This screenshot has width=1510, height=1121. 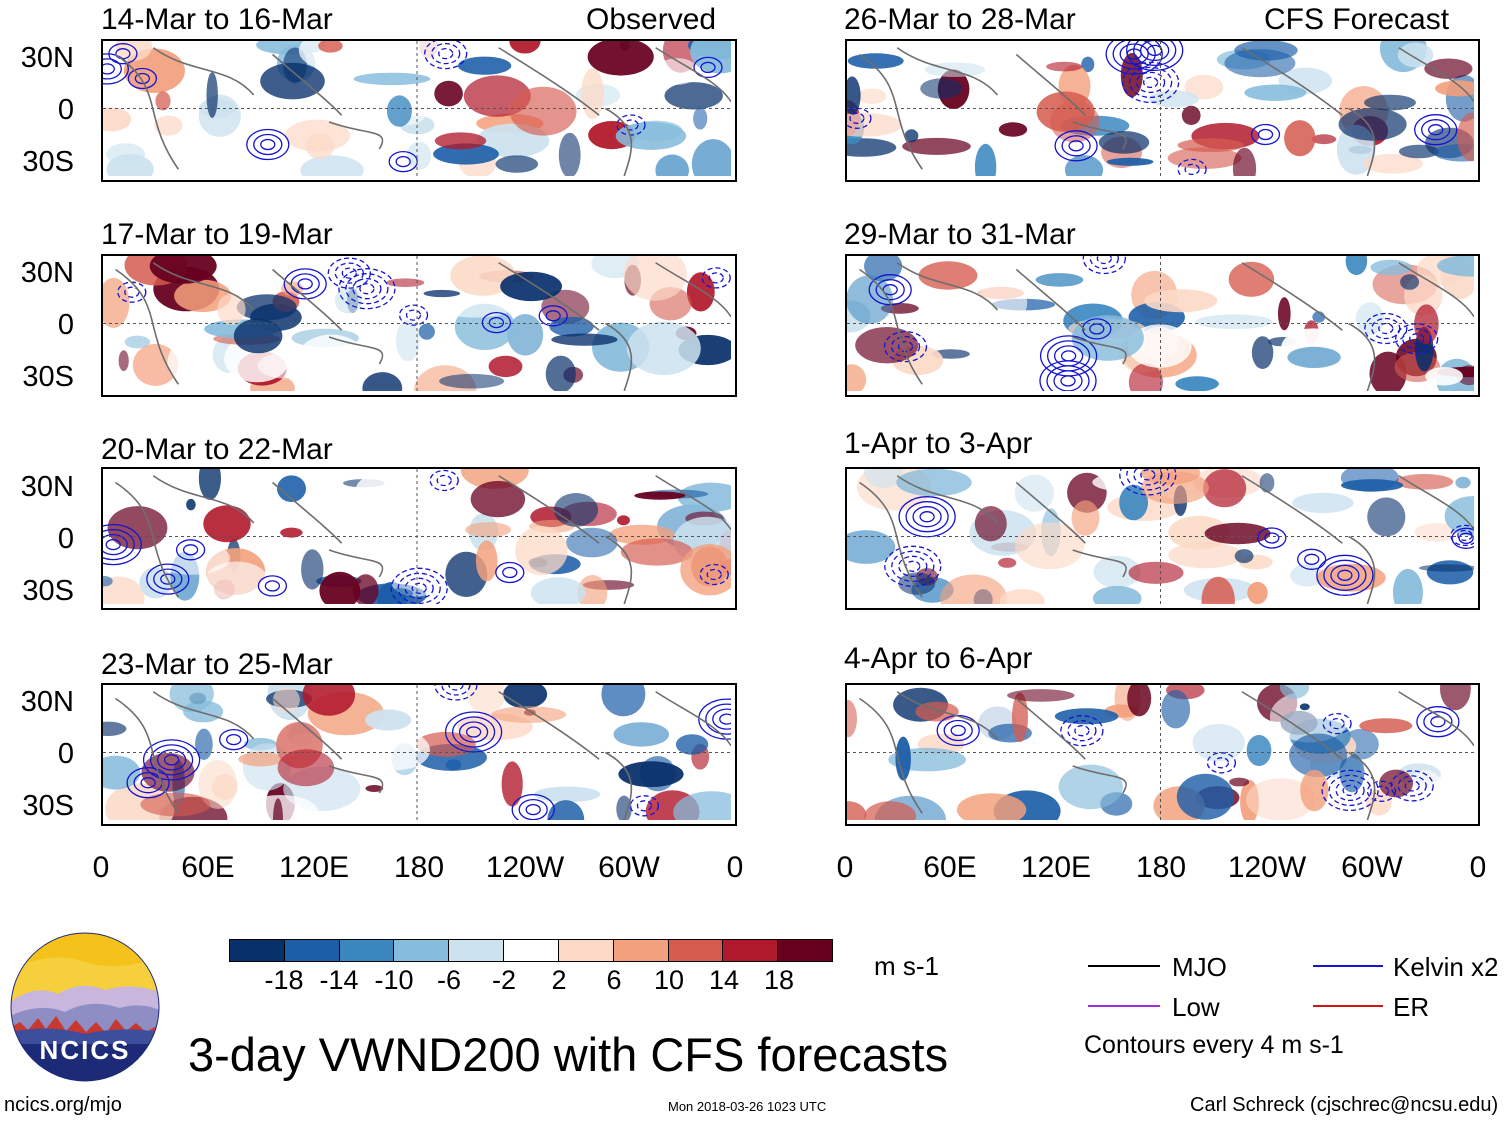 I want to click on colorbar-swatch, so click(x=585, y=950).